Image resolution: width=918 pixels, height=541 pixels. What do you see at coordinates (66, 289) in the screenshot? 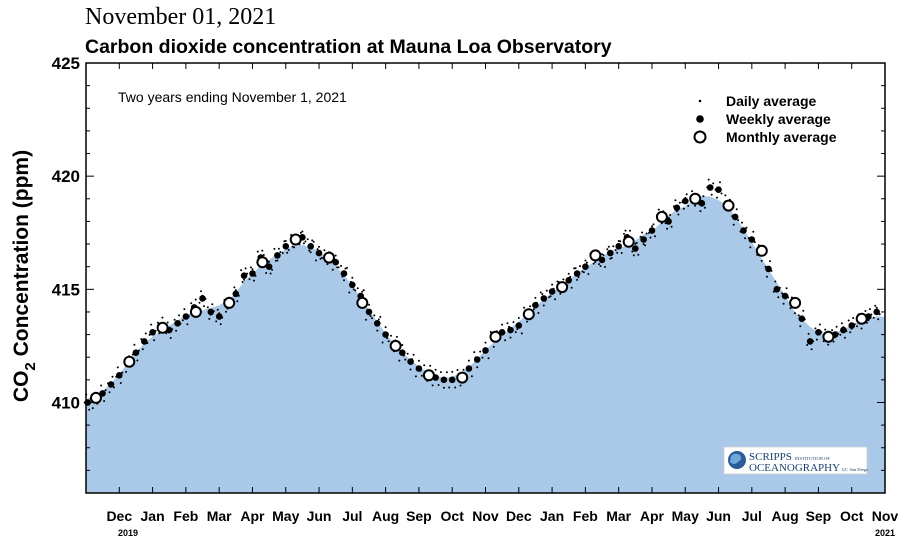
I see `y-tick-label: 415` at bounding box center [66, 289].